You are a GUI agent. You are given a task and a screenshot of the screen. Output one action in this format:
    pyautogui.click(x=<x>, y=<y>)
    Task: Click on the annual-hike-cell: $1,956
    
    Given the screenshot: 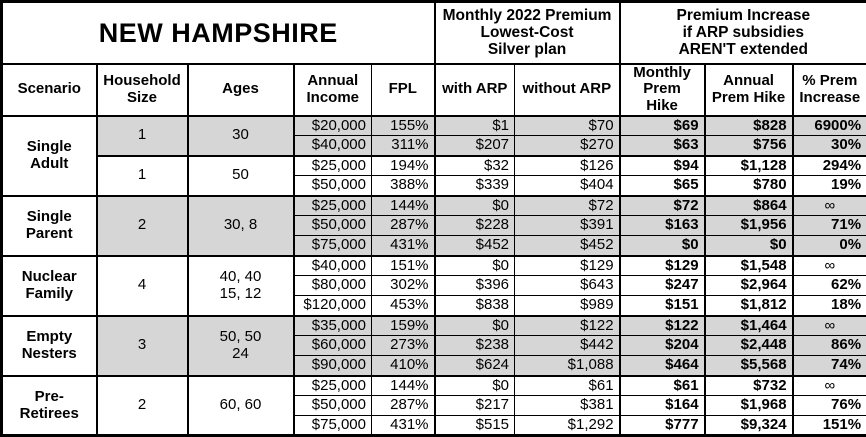 What is the action you would take?
    pyautogui.click(x=749, y=226)
    